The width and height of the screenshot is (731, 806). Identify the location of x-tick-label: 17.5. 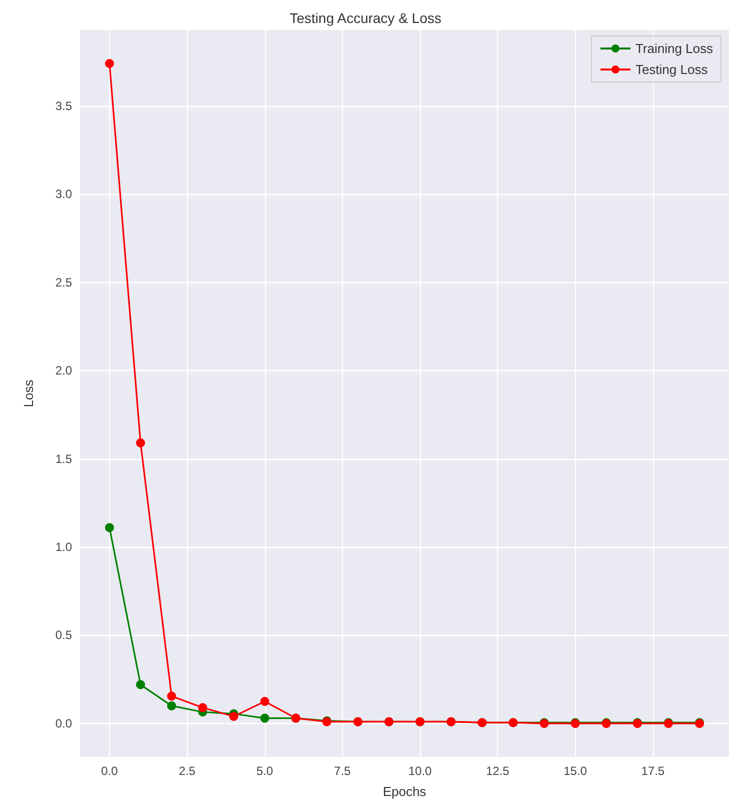
(653, 771).